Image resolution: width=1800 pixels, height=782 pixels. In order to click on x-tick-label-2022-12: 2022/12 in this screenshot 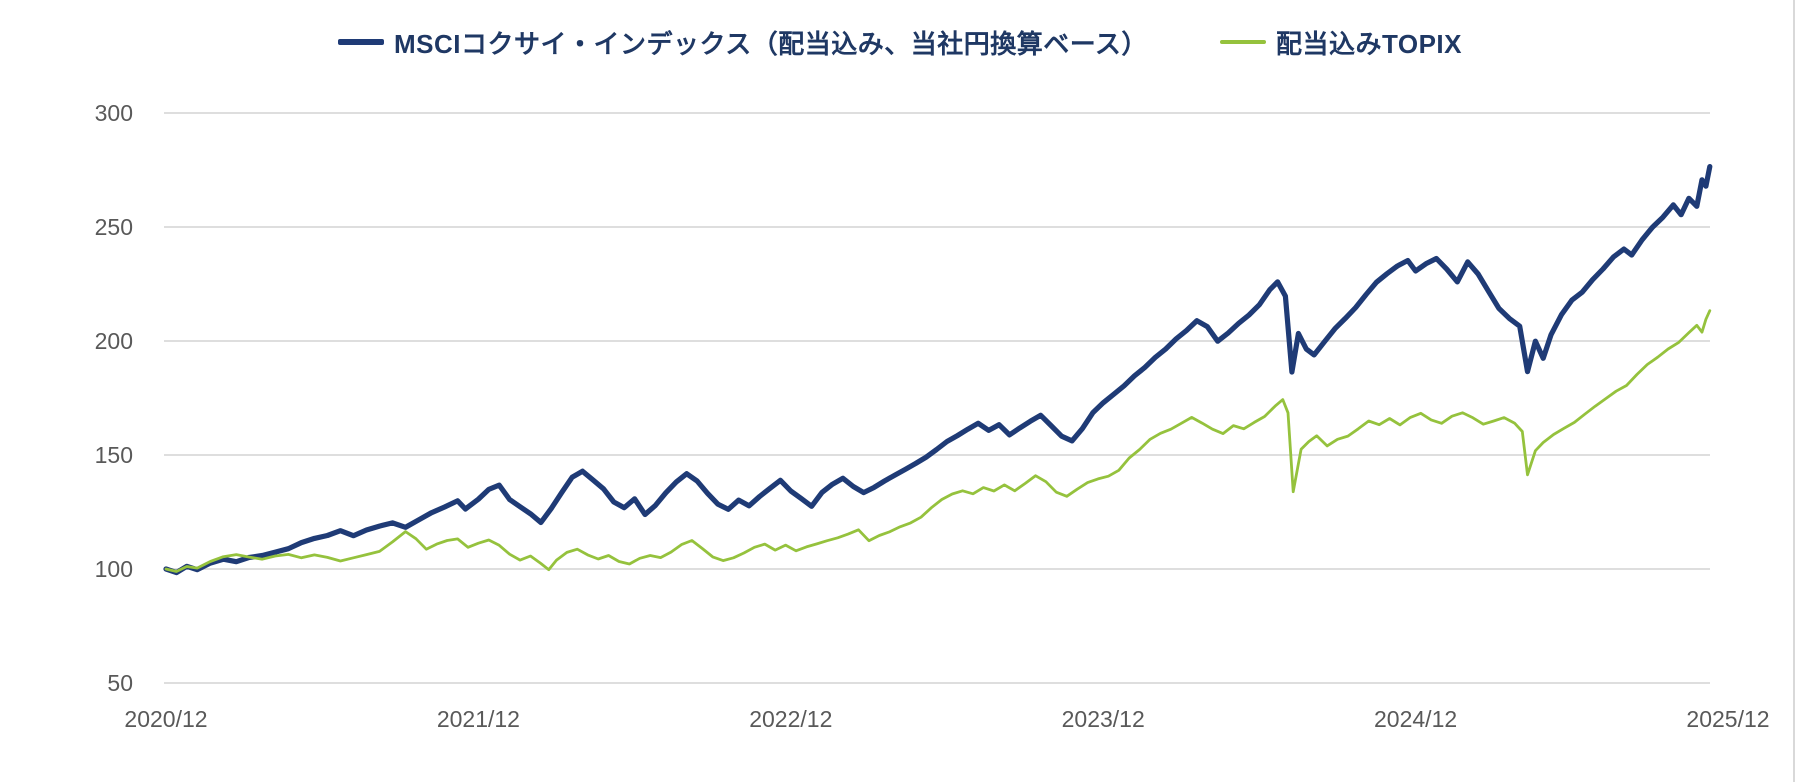, I will do `click(790, 719)`.